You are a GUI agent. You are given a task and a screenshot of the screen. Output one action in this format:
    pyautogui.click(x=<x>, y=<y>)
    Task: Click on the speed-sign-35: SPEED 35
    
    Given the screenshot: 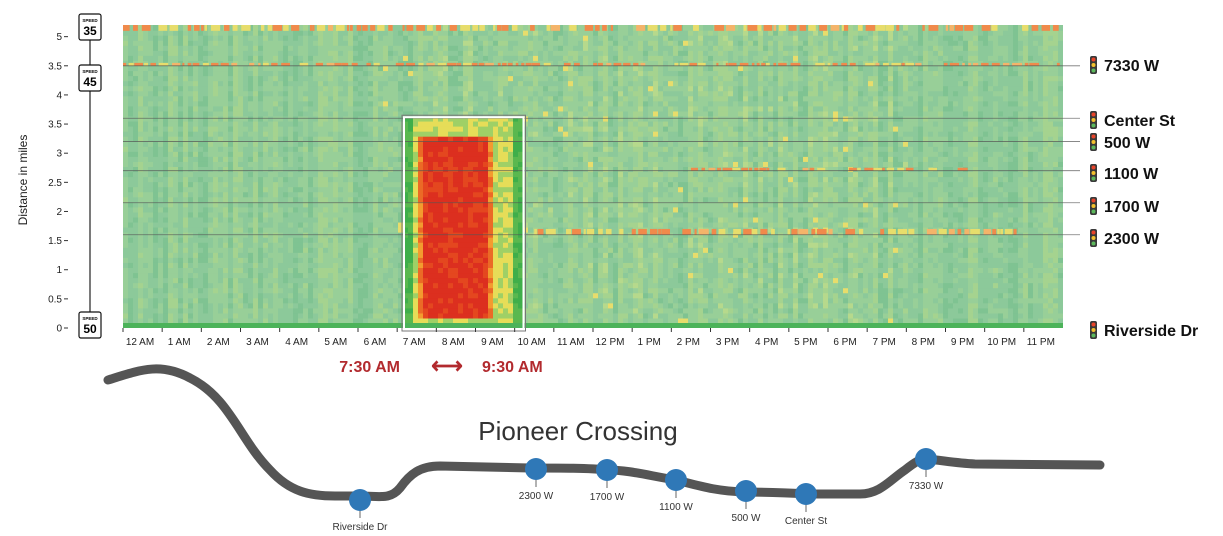 What is the action you would take?
    pyautogui.click(x=90, y=27)
    